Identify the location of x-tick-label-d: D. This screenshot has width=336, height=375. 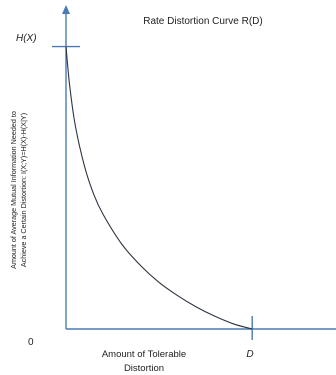
(249, 354).